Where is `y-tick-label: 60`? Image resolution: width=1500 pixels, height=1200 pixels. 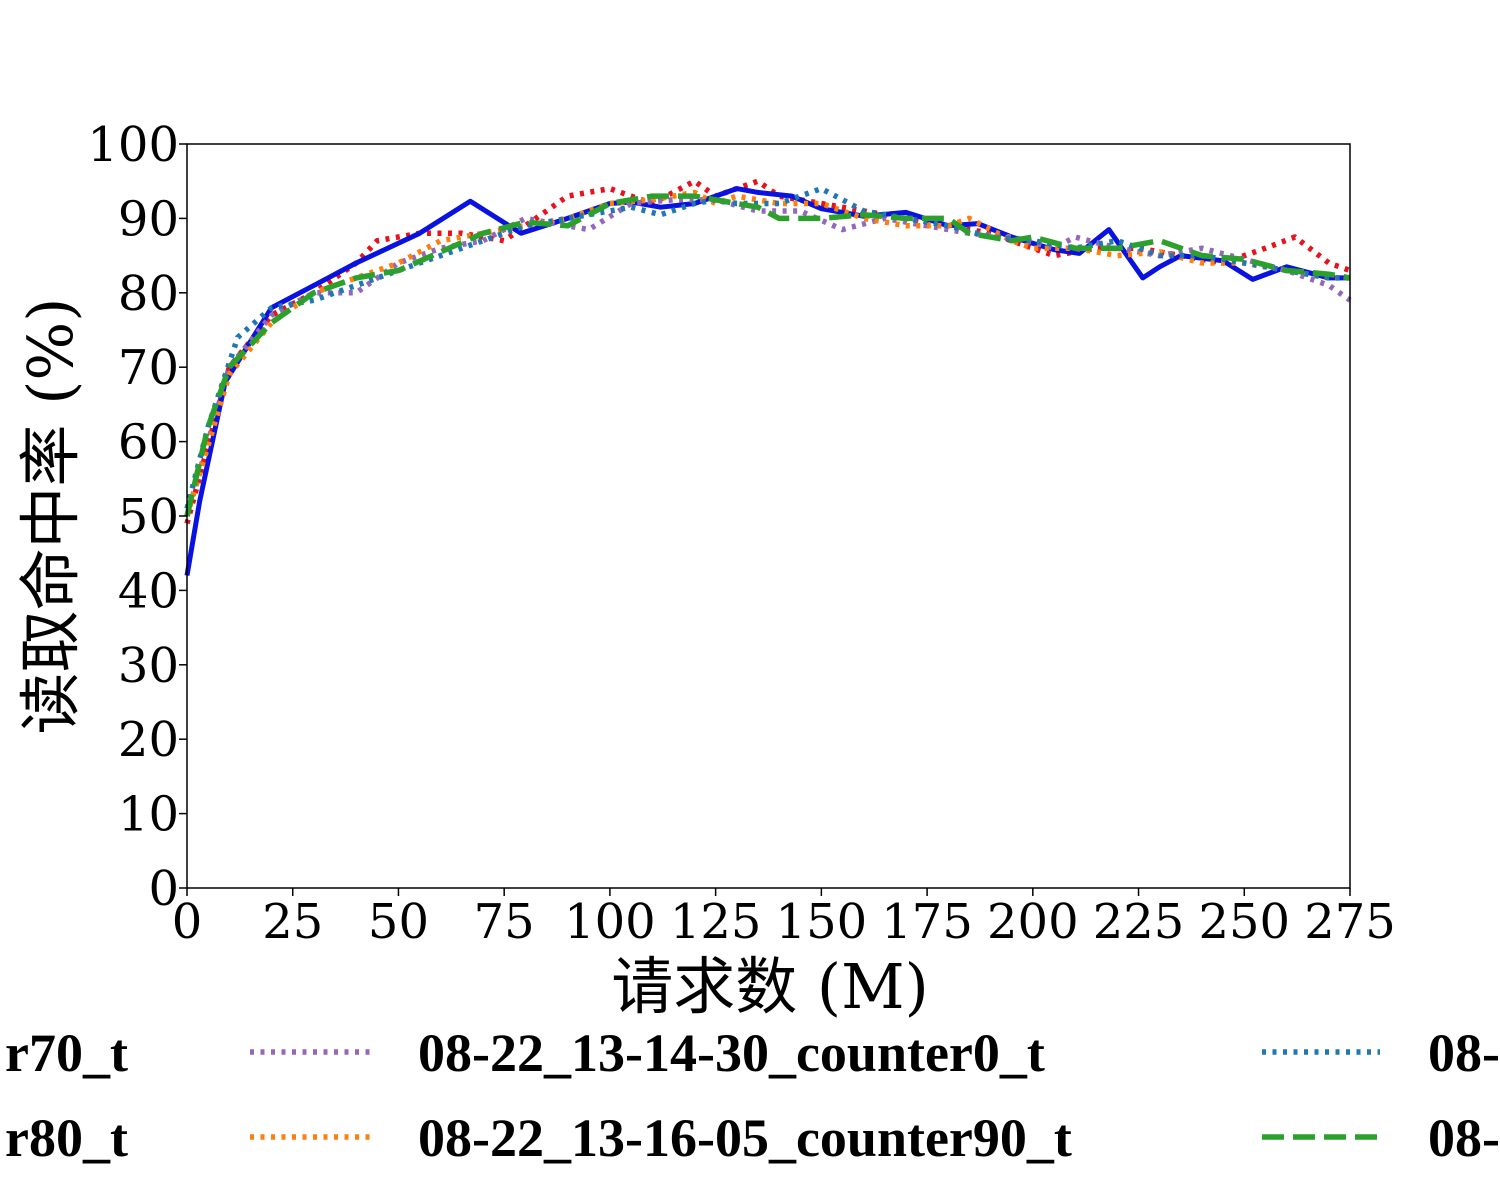 y-tick-label: 60 is located at coordinates (148, 443).